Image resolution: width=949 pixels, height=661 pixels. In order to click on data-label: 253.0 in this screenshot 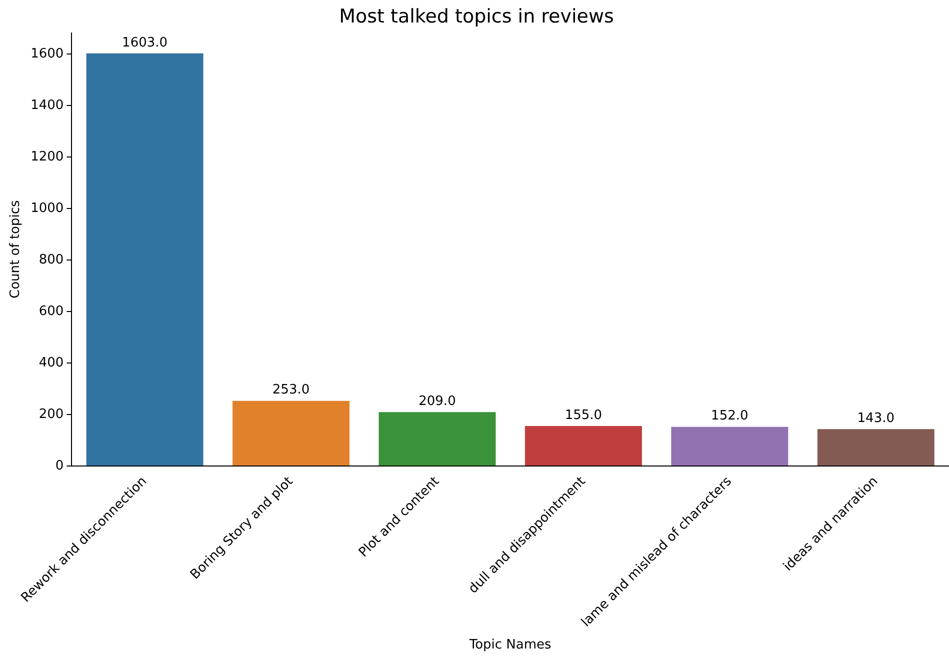, I will do `click(291, 390)`.